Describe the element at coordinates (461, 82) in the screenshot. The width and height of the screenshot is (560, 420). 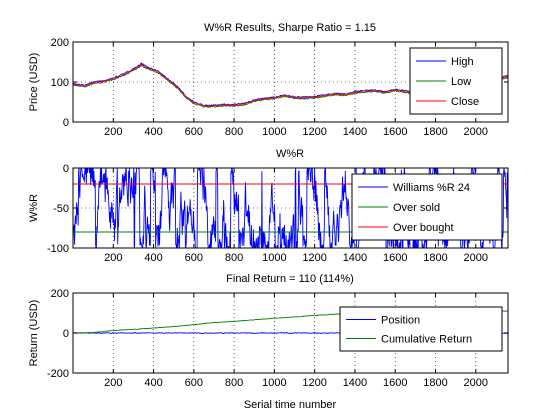
I see `legend-label: Low` at that location.